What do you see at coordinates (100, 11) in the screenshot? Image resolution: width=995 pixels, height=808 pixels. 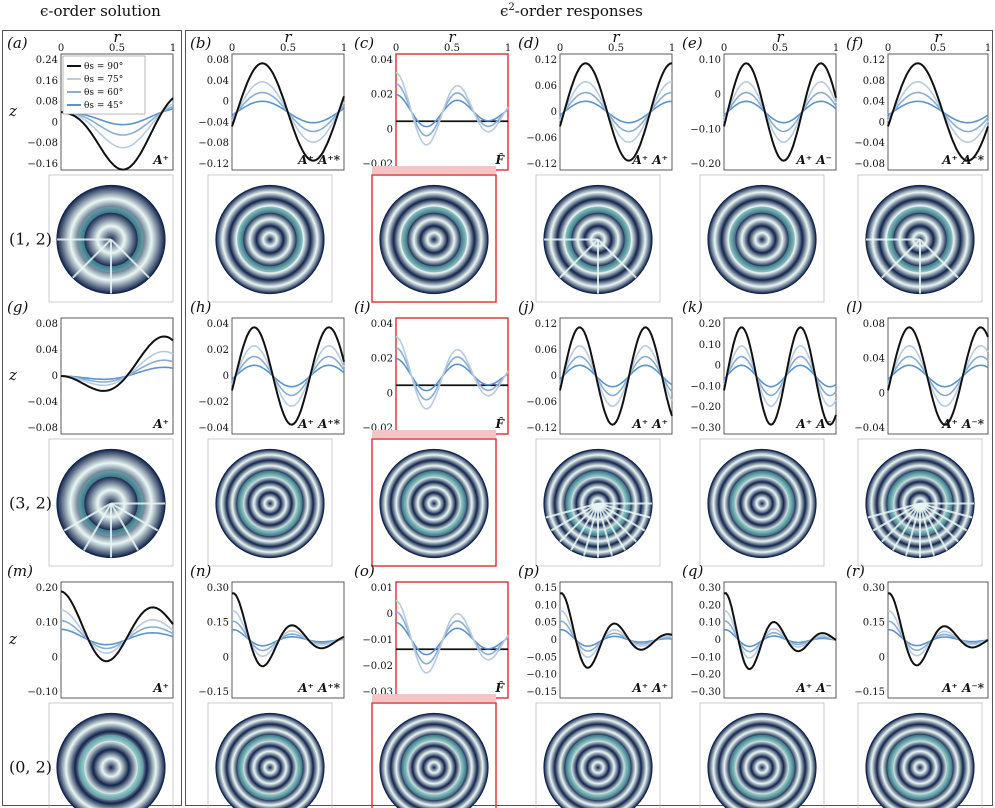 I see `header-epsilon-order: ϵ-order solution` at bounding box center [100, 11].